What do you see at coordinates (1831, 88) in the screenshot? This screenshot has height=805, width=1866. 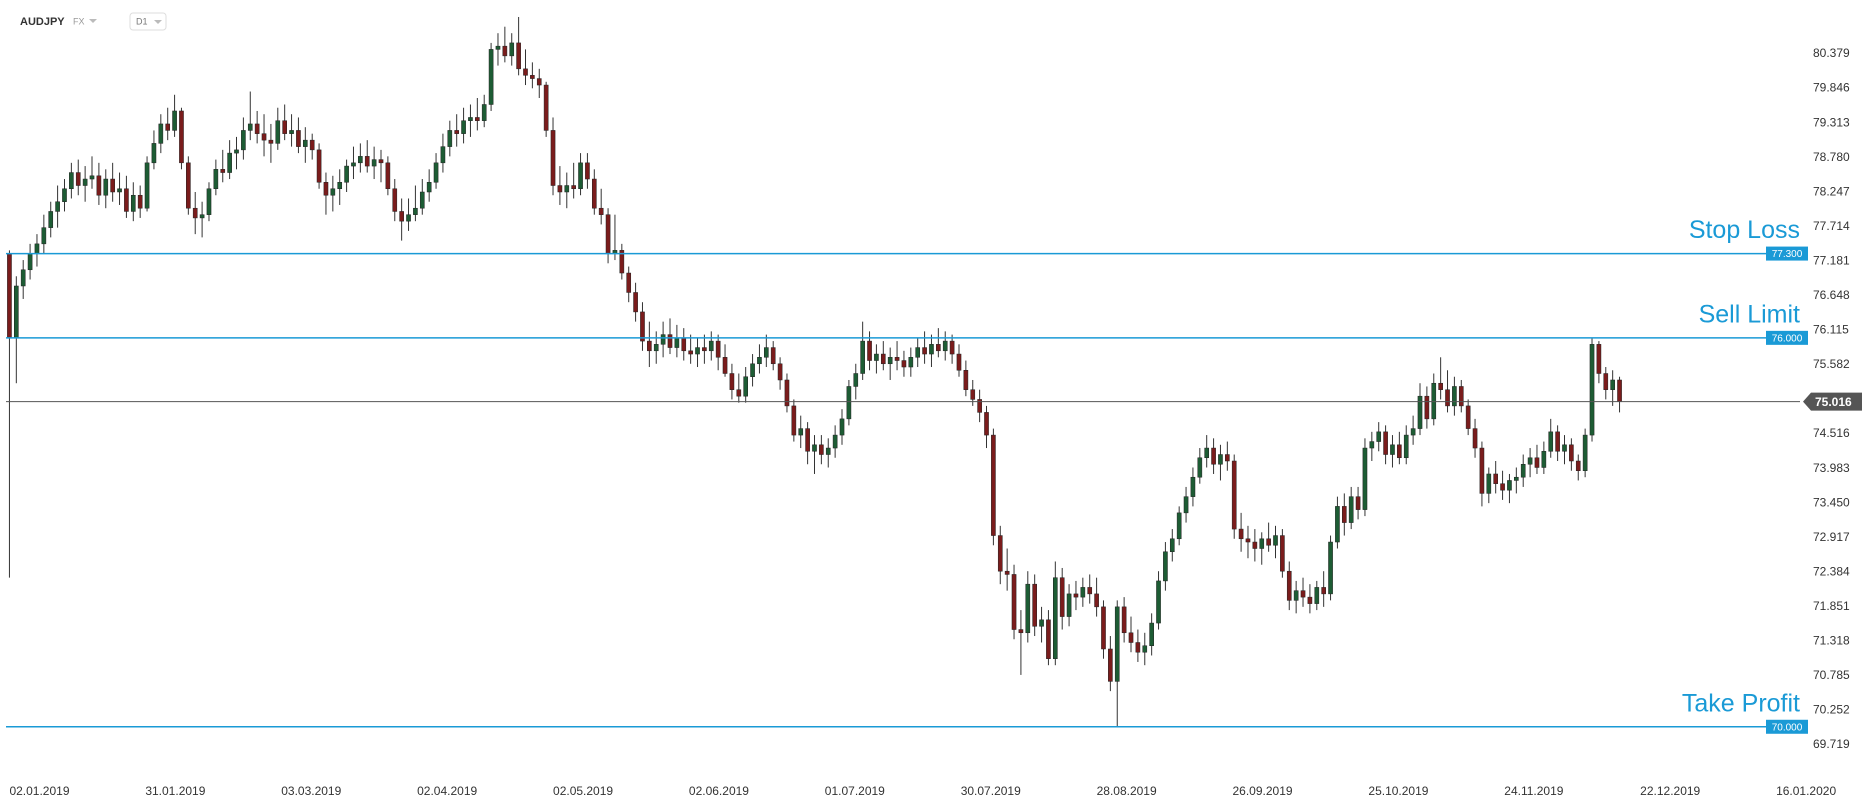 I see `y-tick-label: 79.846` at bounding box center [1831, 88].